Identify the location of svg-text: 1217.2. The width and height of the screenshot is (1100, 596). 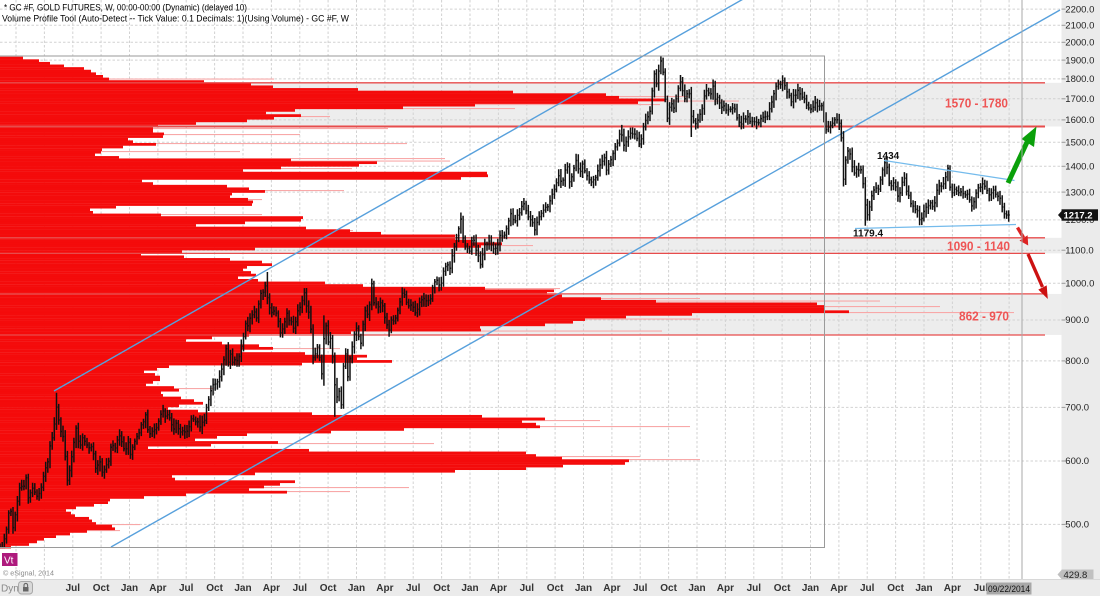
(1078, 215).